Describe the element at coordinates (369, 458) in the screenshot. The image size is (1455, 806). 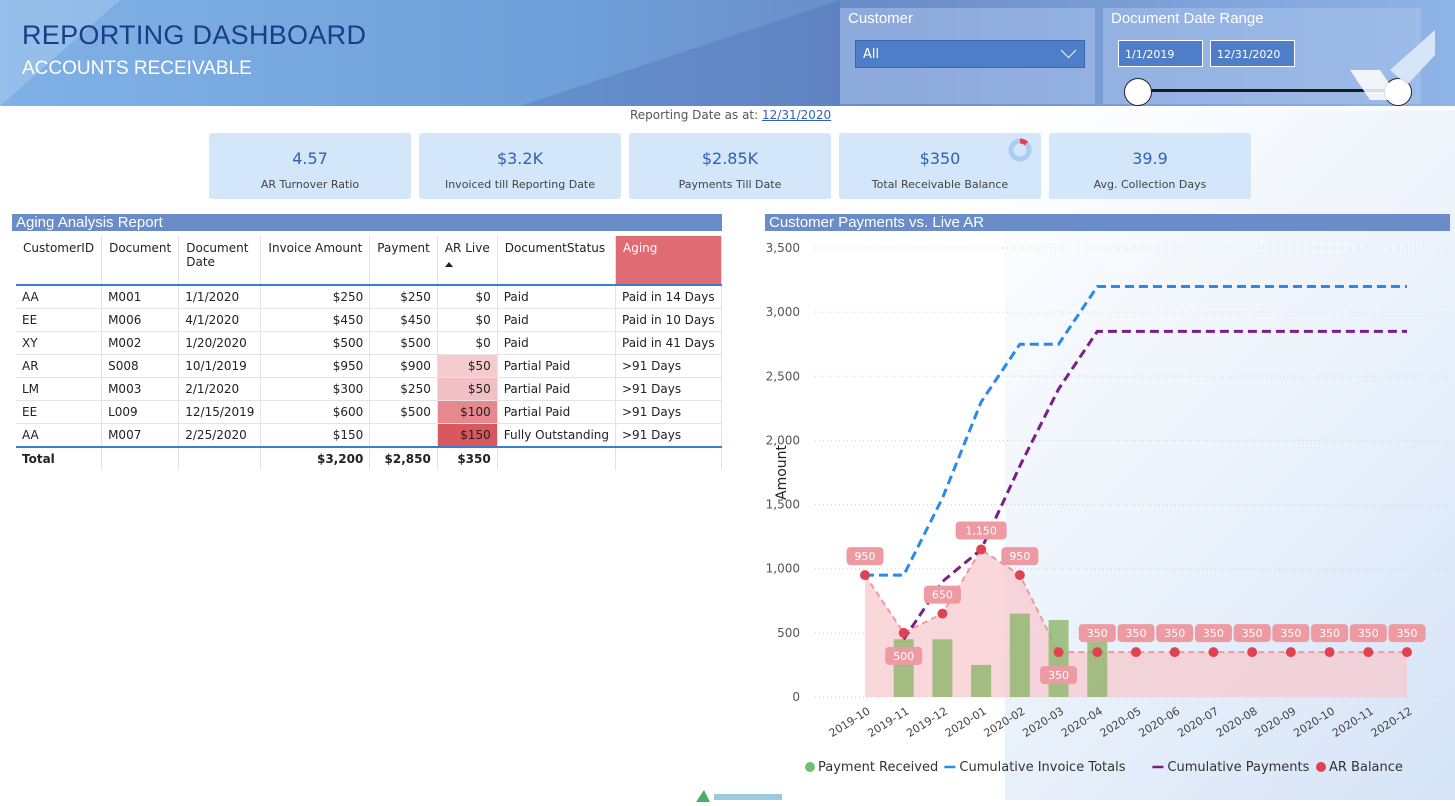
I see `table-total-row: Total $3,200 $2,850 $350` at that location.